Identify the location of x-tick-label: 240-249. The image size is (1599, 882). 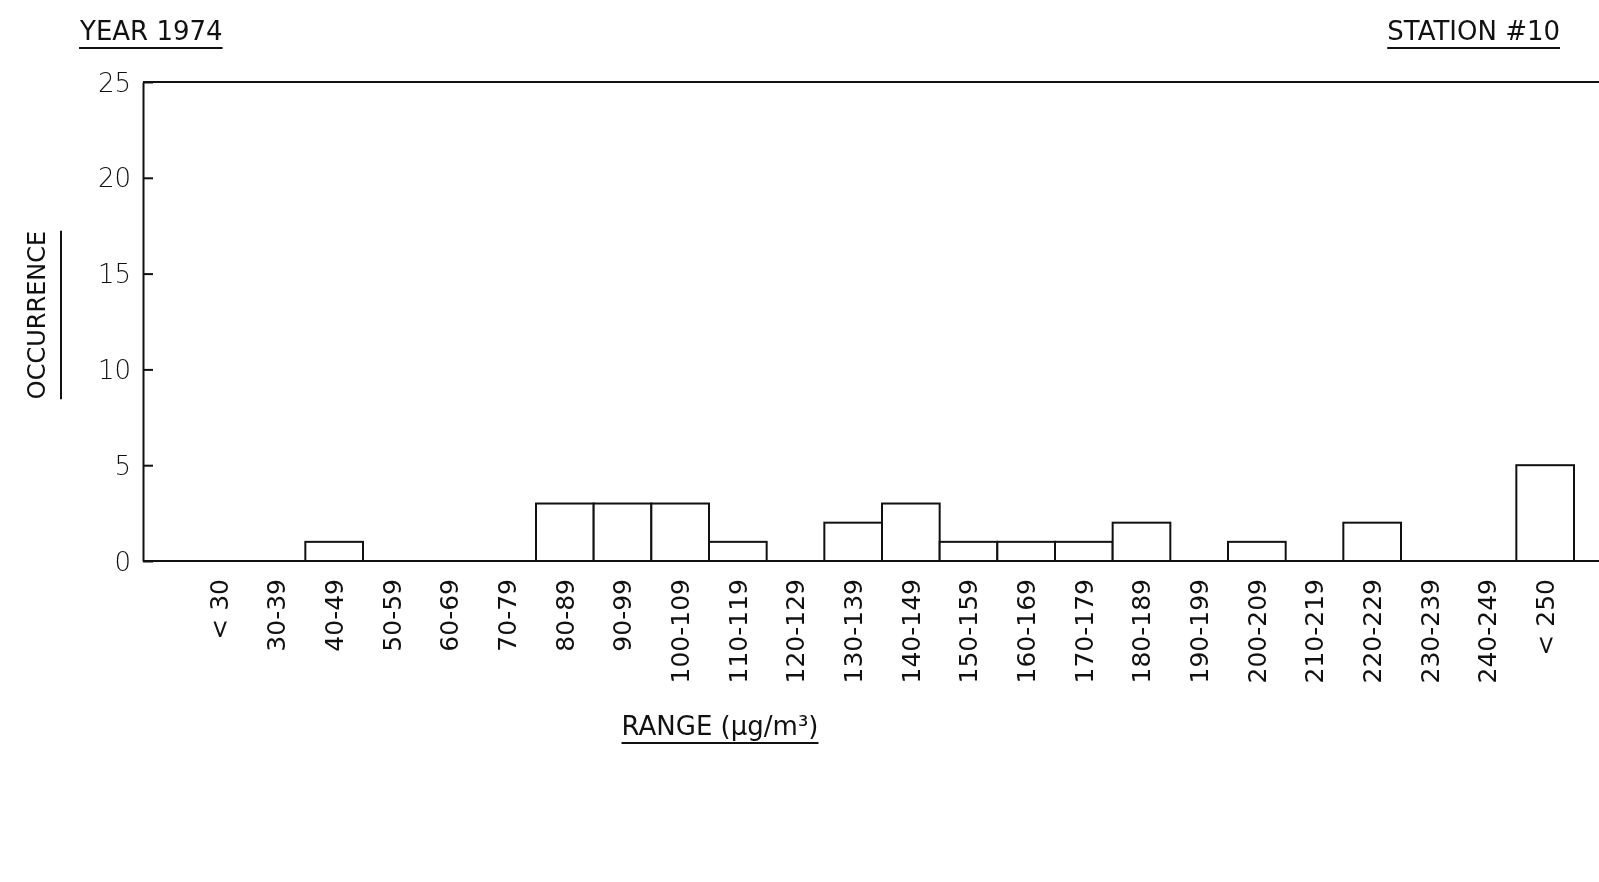
(1488, 631).